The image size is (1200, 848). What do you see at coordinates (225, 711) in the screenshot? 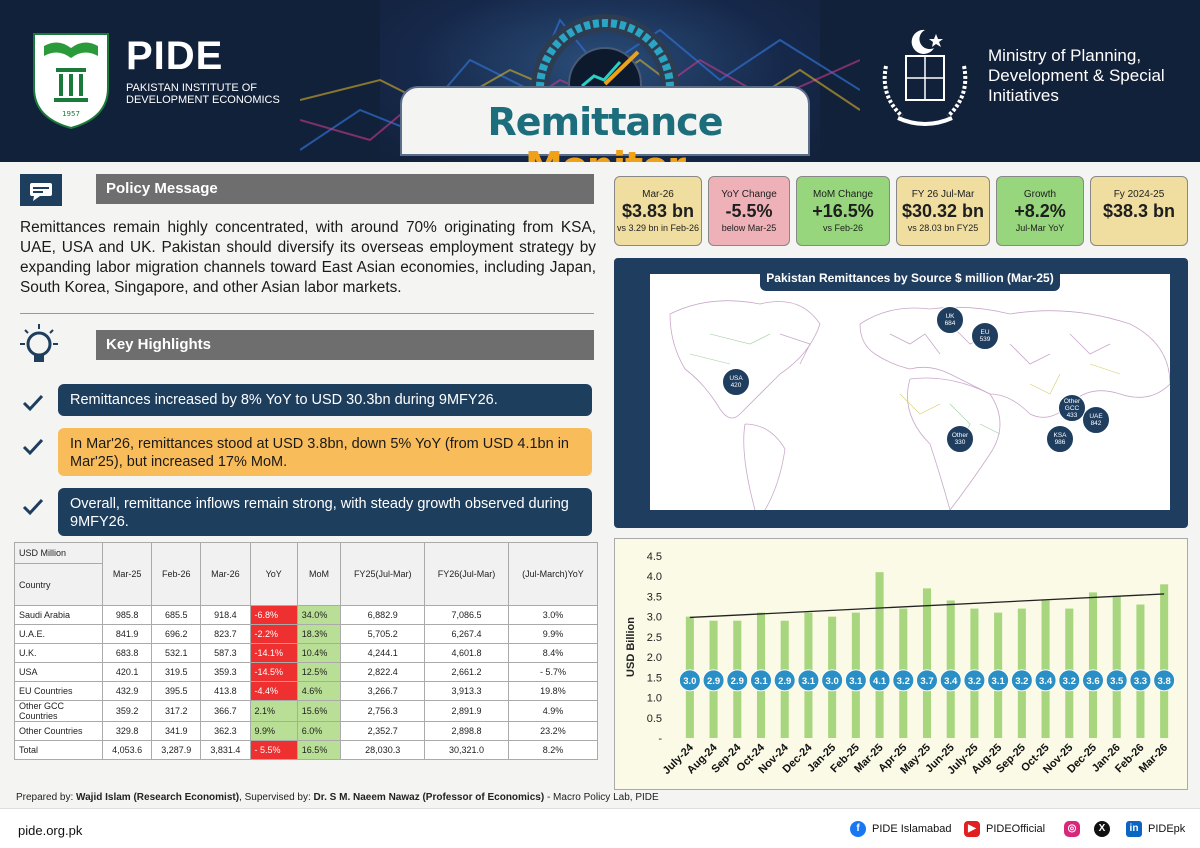
I see `table-cell: 366.7` at bounding box center [225, 711].